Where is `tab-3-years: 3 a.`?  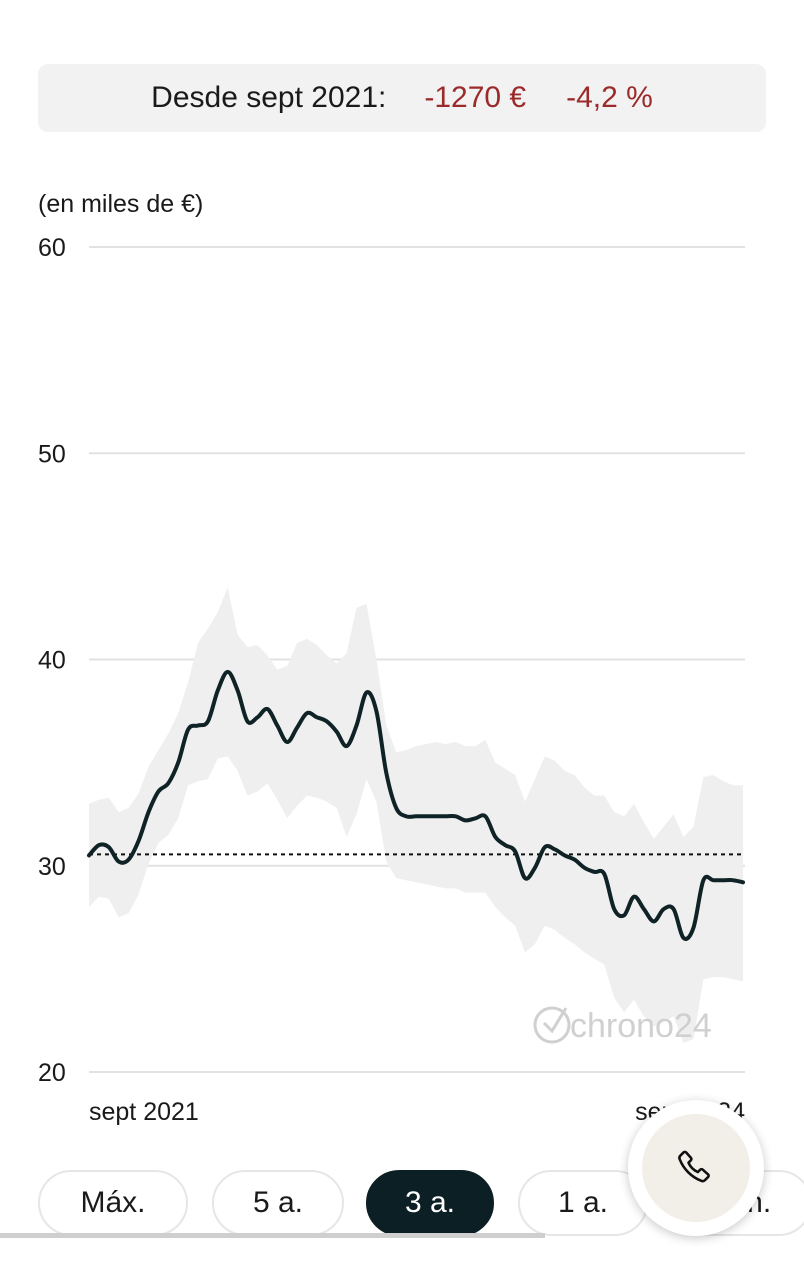
tab-3-years: 3 a. is located at coordinates (430, 1203).